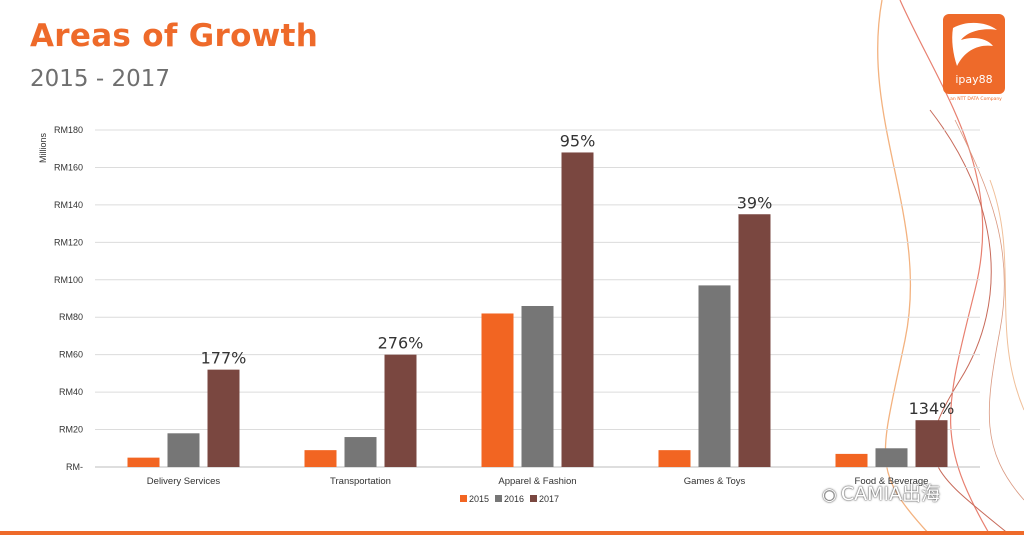 The width and height of the screenshot is (1024, 535). What do you see at coordinates (578, 140) in the screenshot?
I see `growth-label: 95%` at bounding box center [578, 140].